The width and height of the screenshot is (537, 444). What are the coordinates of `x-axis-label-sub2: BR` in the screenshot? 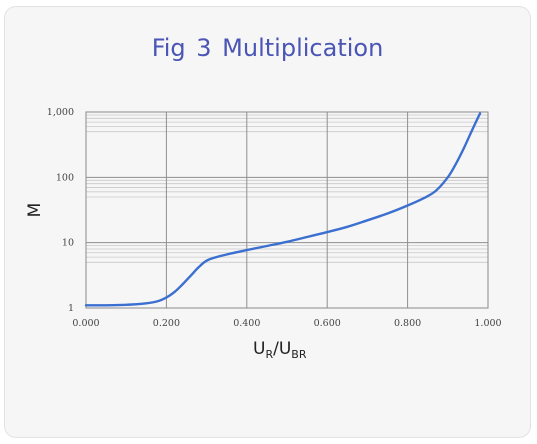 It's located at (299, 354).